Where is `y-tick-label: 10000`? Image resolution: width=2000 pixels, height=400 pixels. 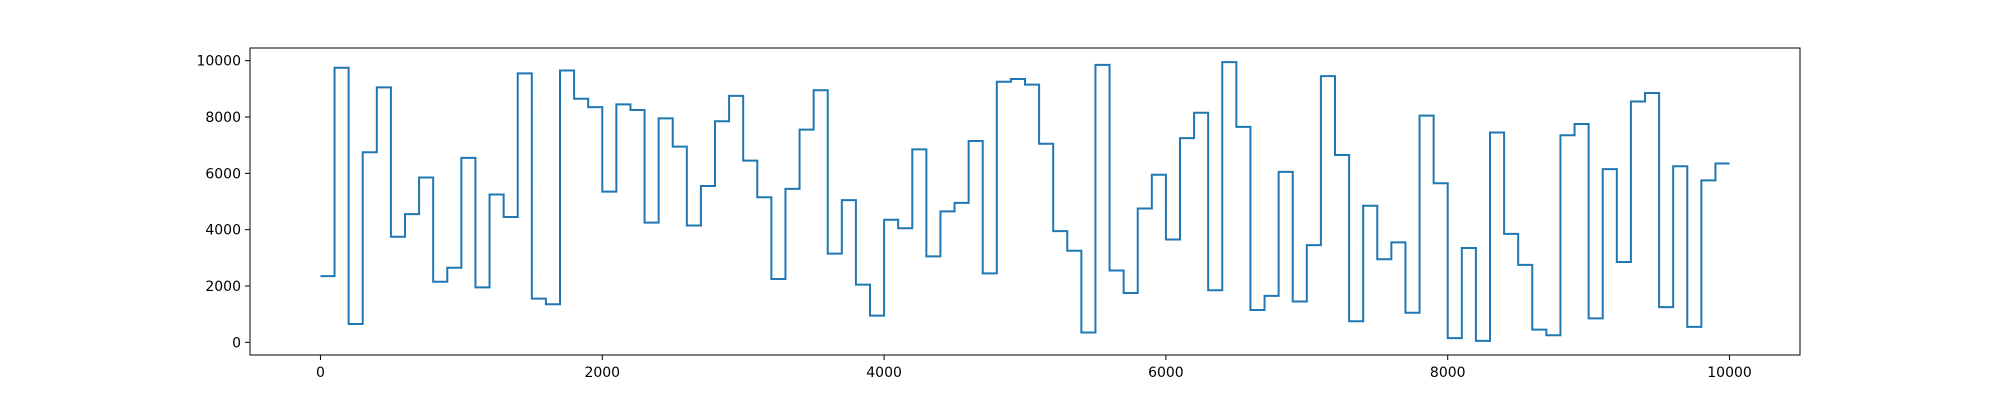
y-tick-label: 10000 is located at coordinates (218, 62).